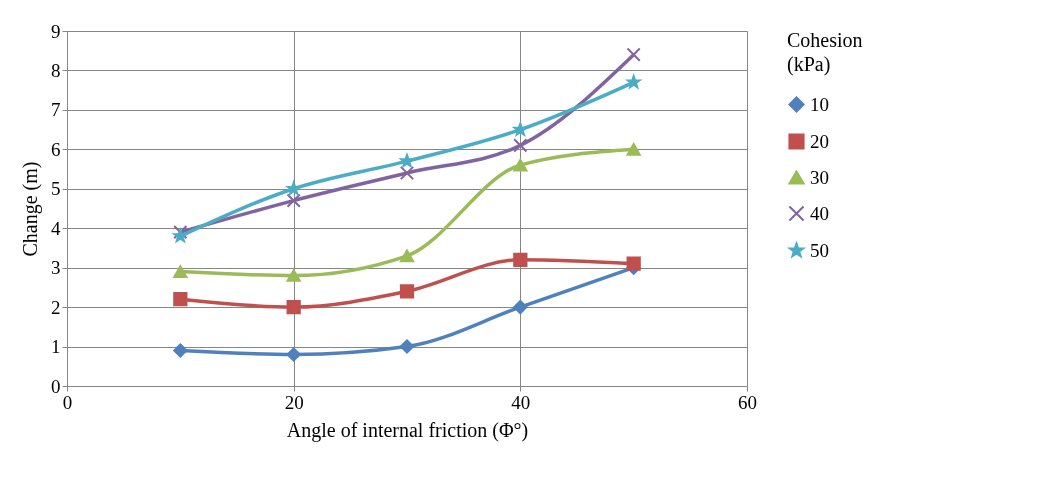  Describe the element at coordinates (56, 149) in the screenshot. I see `y-tick-label: 6` at that location.